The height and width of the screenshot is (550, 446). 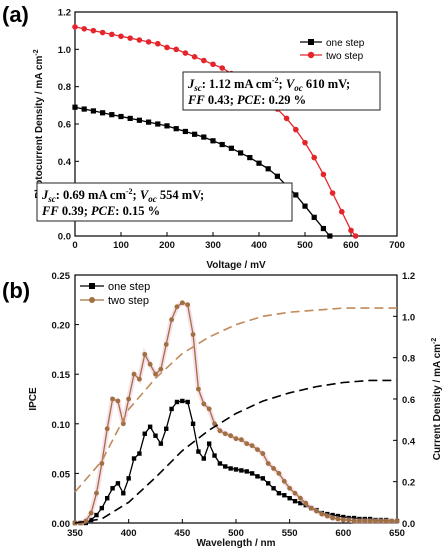 I want to click on annotation-one-step-box, so click(x=164, y=202).